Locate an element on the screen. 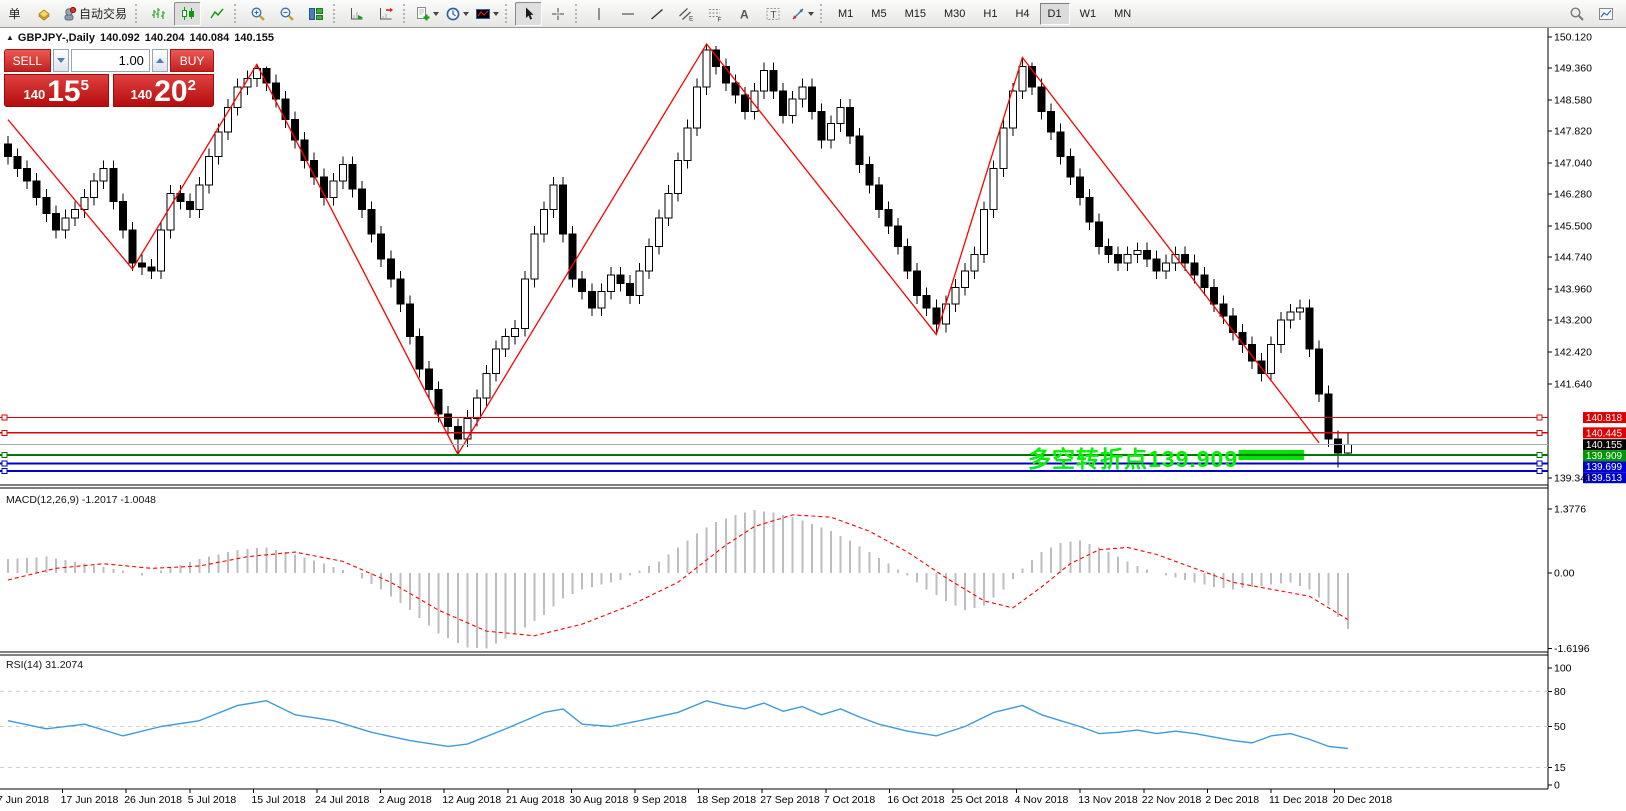 The image size is (1626, 811). sell-button: SELL is located at coordinates (27, 60).